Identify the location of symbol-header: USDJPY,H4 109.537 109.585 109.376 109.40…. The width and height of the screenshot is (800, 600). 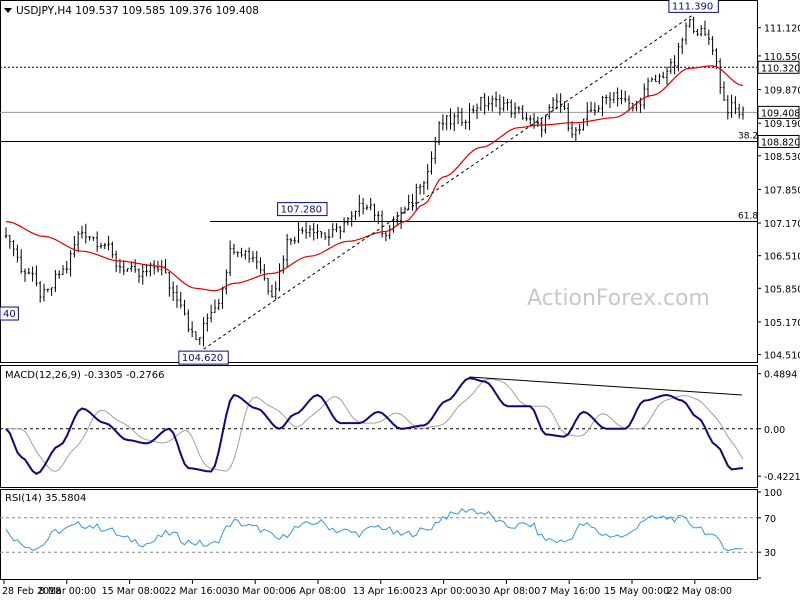
(137, 11).